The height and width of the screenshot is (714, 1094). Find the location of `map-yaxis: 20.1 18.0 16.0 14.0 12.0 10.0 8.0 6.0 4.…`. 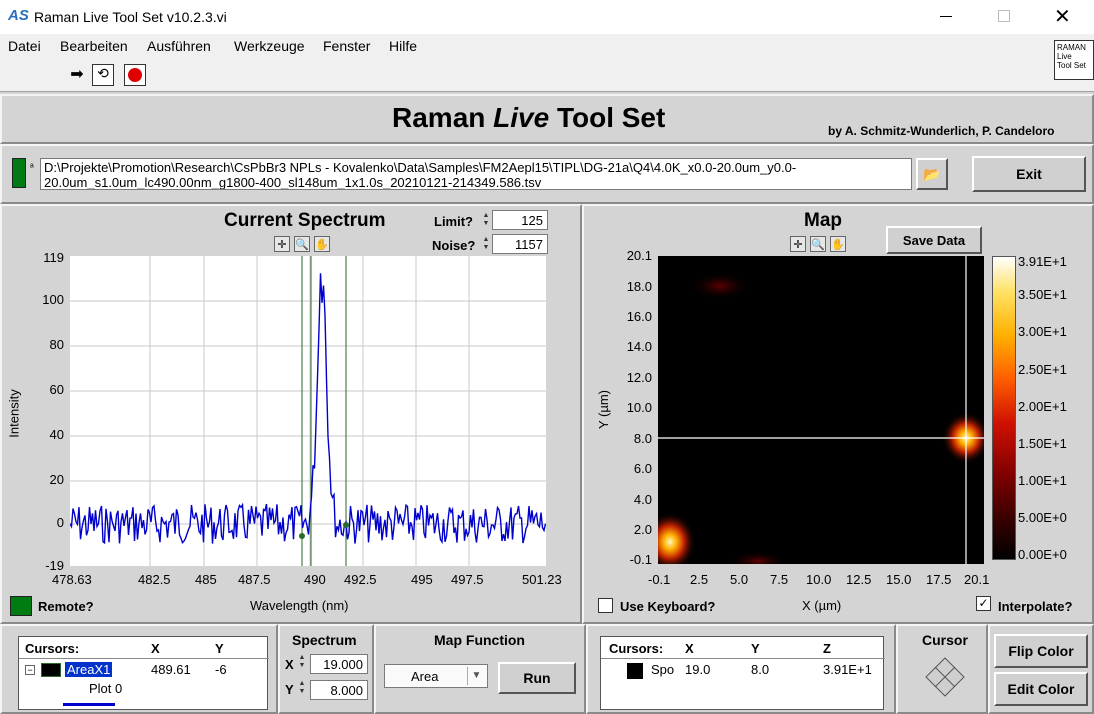

map-yaxis: 20.1 18.0 16.0 14.0 12.0 10.0 8.0 6.0 4.… is located at coordinates (620, 411).